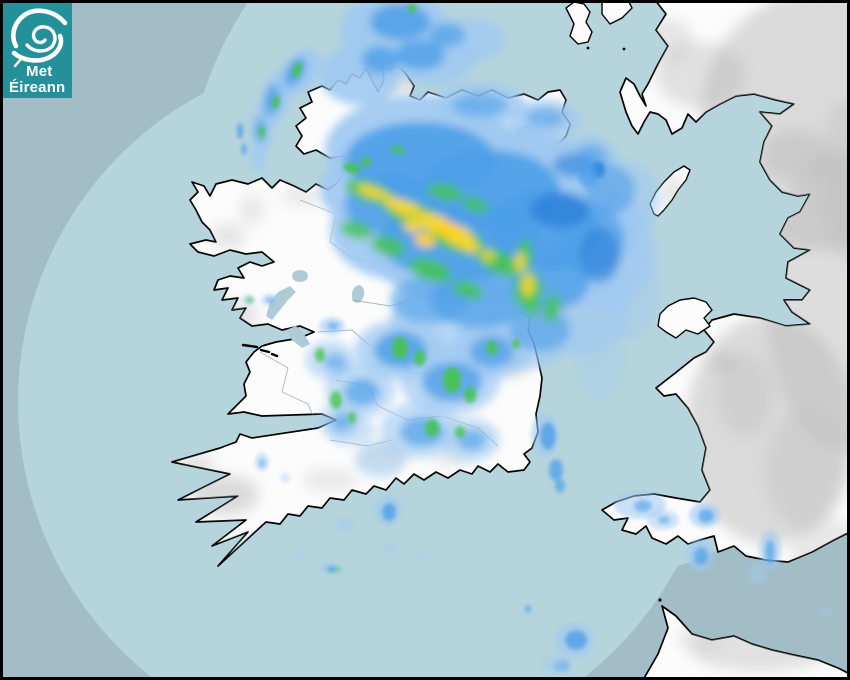  I want to click on lough-ree, so click(358, 294).